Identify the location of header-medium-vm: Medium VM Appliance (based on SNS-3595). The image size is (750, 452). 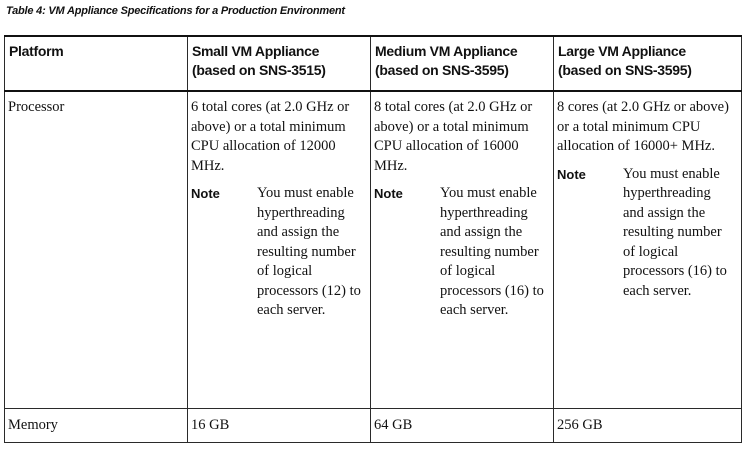
(462, 63).